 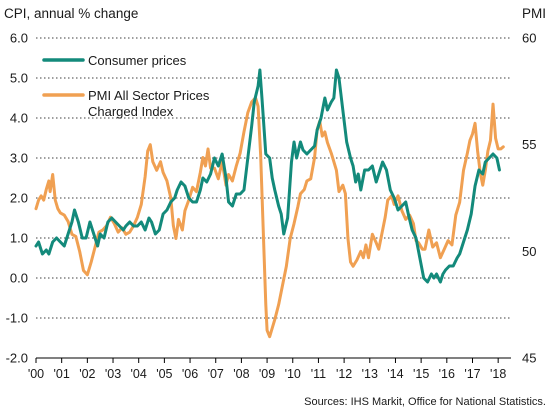 I want to click on x-tick-label: '11, so click(x=318, y=374).